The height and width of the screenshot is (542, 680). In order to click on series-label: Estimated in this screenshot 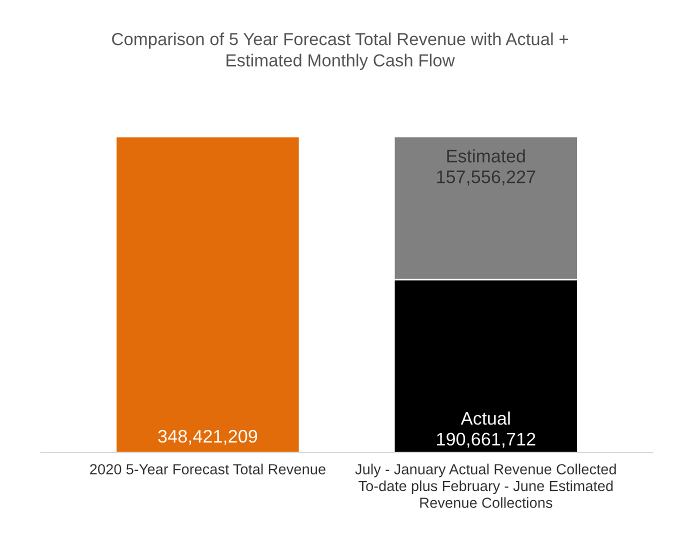, I will do `click(486, 155)`.